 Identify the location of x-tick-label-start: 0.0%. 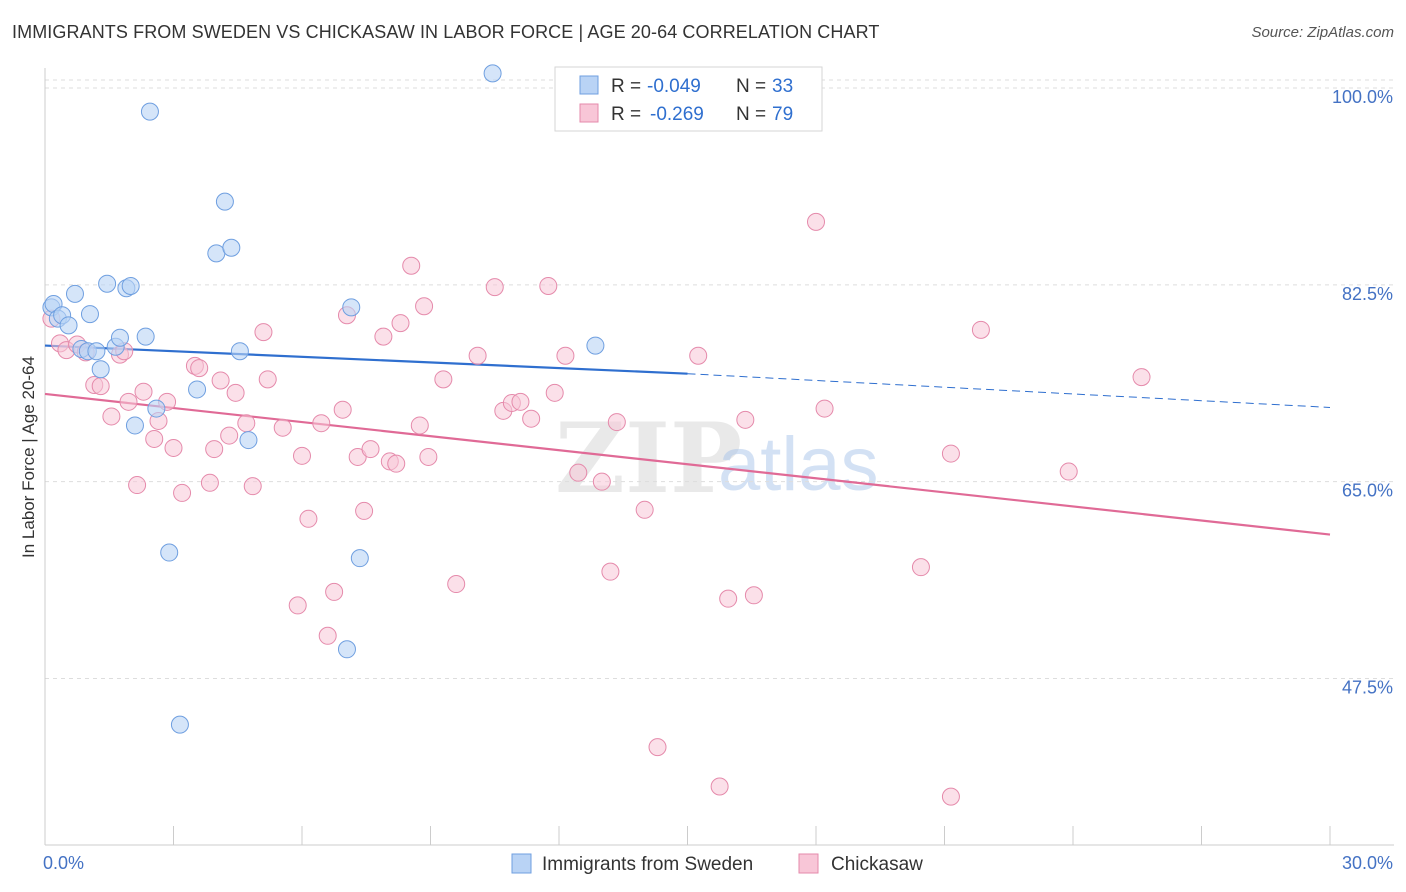
(63, 863).